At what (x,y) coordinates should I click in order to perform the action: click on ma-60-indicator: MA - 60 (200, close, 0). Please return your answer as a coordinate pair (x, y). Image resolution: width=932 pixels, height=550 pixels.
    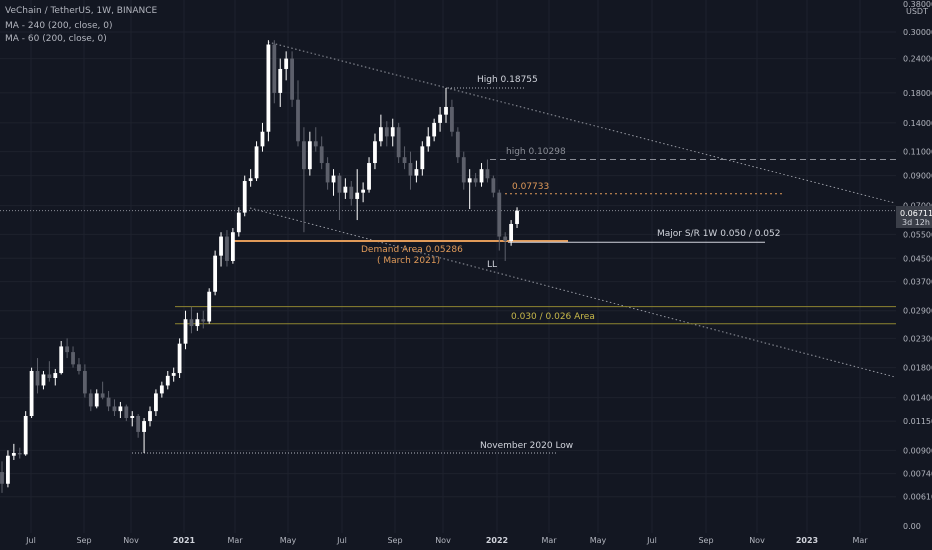
    Looking at the image, I should click on (56, 39).